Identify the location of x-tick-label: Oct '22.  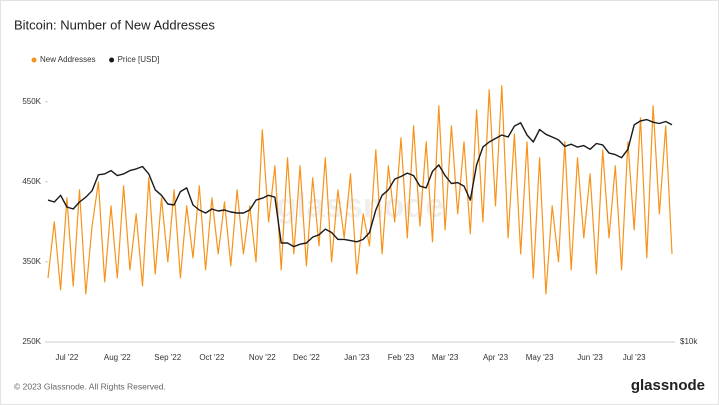
(212, 357).